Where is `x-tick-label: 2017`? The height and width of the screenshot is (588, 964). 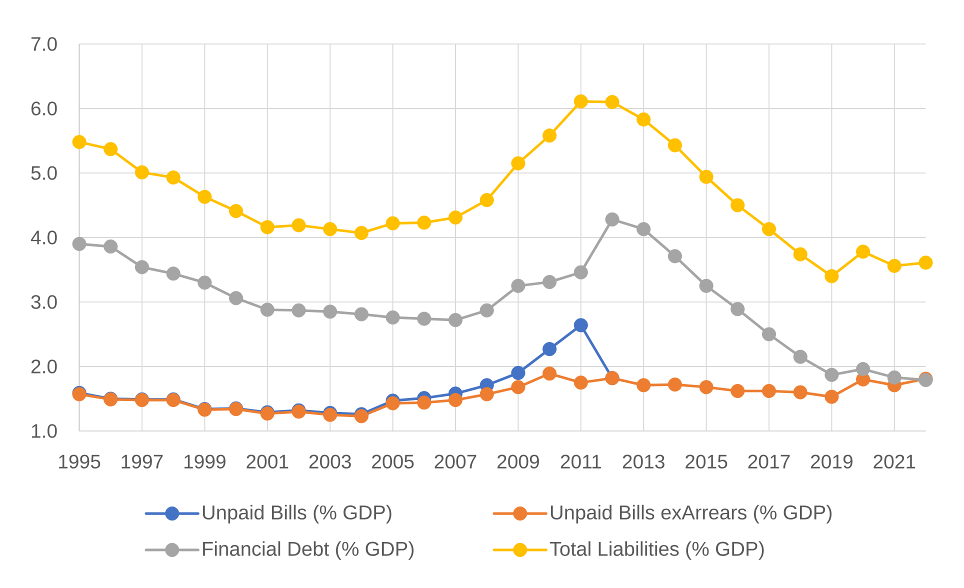
x-tick-label: 2017 is located at coordinates (769, 461).